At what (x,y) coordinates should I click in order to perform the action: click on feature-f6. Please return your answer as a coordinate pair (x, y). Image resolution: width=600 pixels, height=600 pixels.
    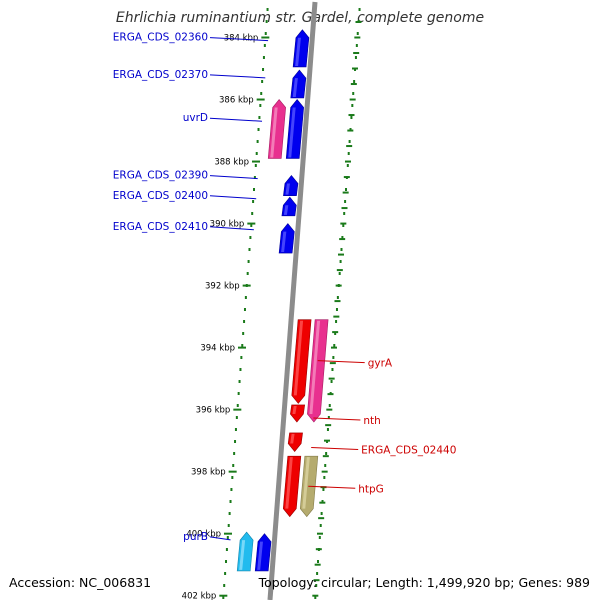
    Looking at the image, I should click on (289, 206).